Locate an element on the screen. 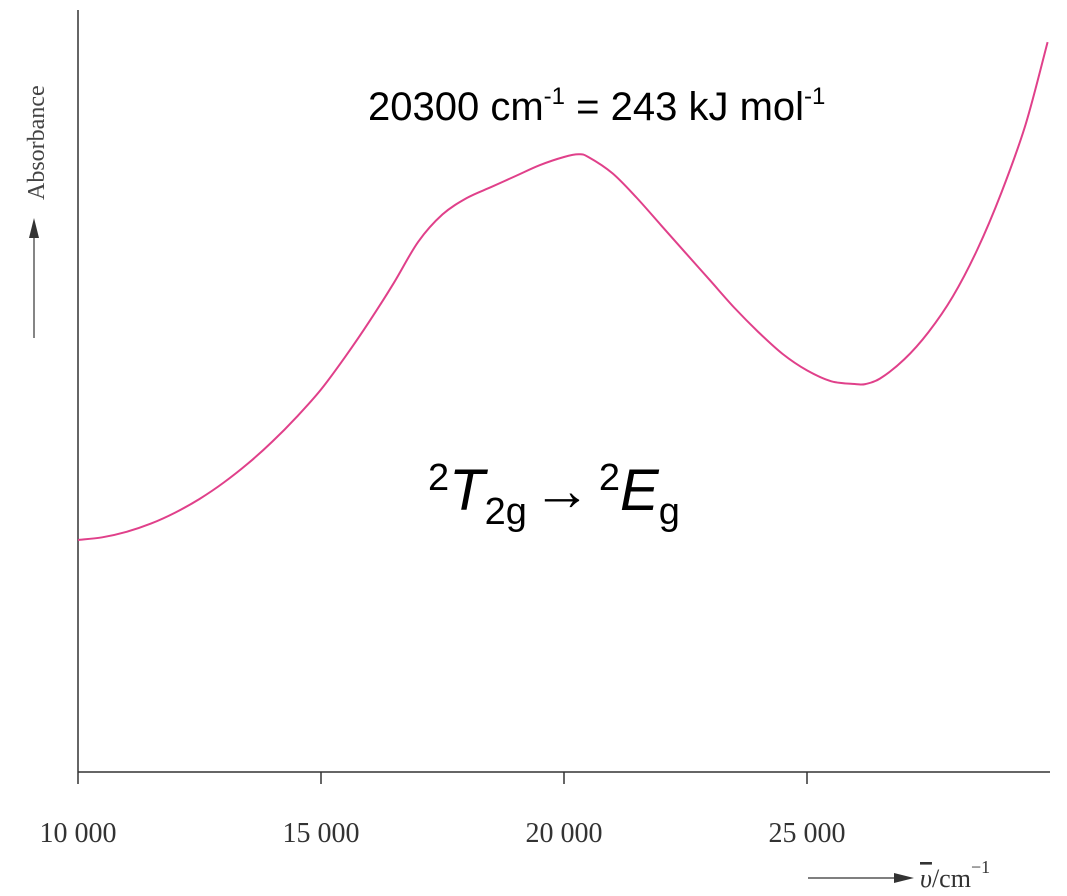  energy-equals: = 243 kJ mol is located at coordinates (684, 107).